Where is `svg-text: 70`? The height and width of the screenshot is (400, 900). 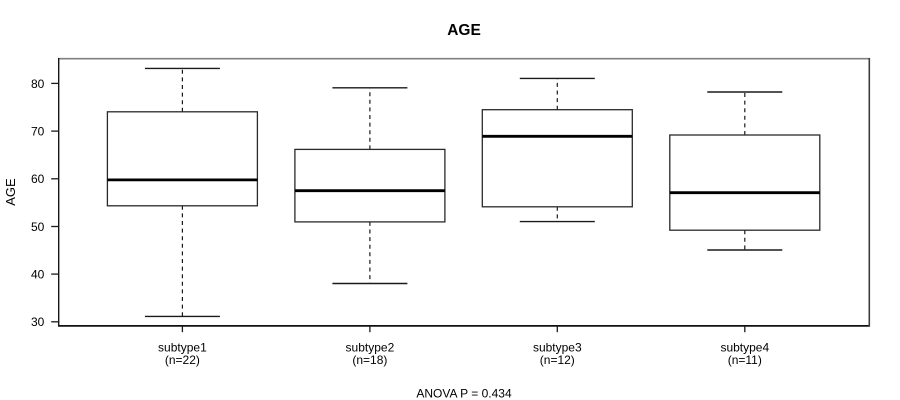 svg-text: 70 is located at coordinates (38, 132).